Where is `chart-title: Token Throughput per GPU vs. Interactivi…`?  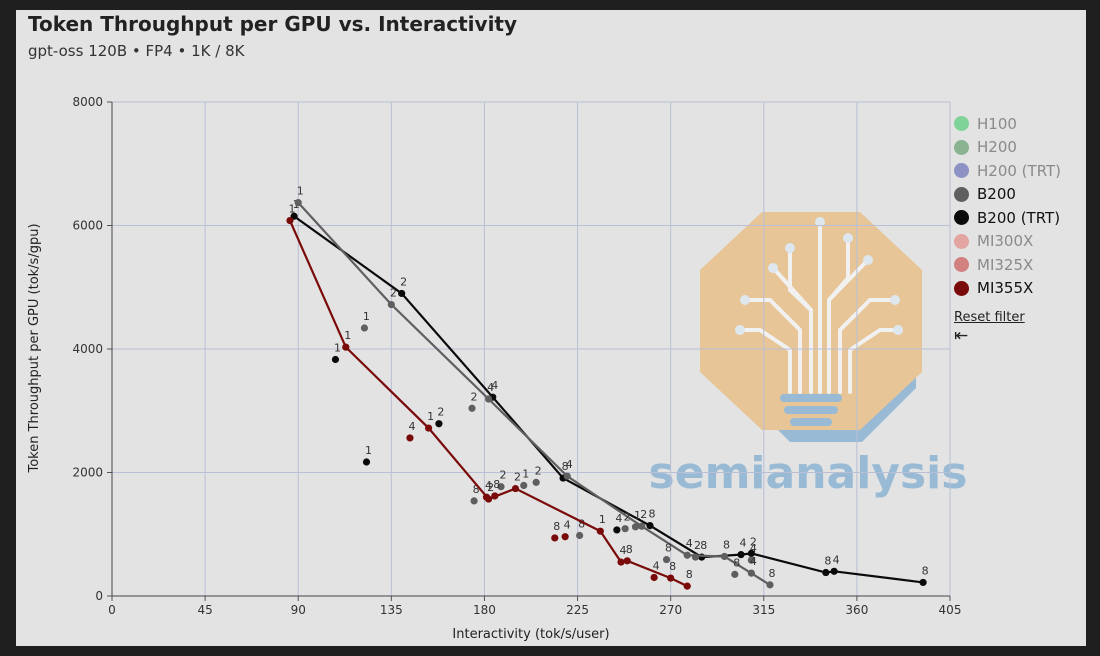 chart-title: Token Throughput per GPU vs. Interactivi… is located at coordinates (273, 24).